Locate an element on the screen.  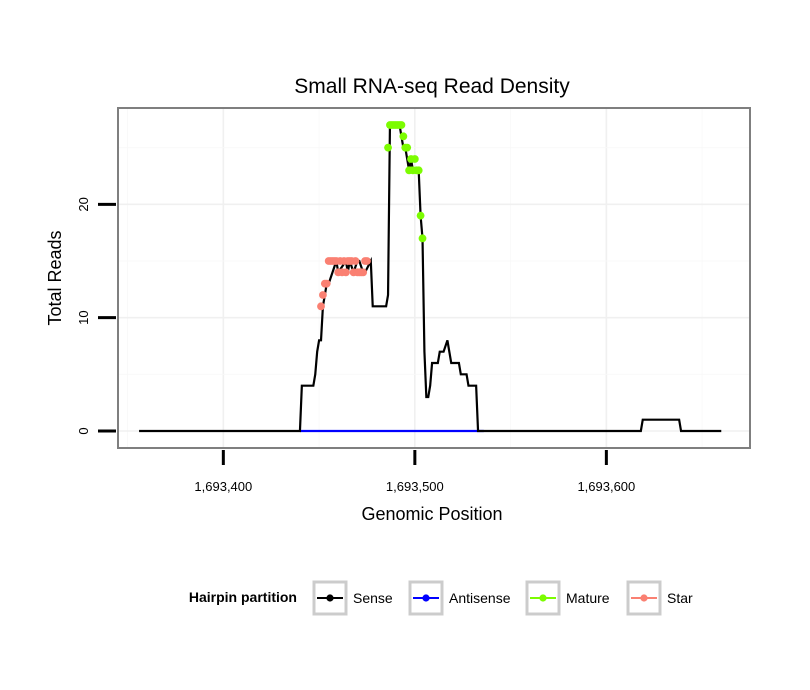
y-tick-label: 20 is located at coordinates (83, 204).